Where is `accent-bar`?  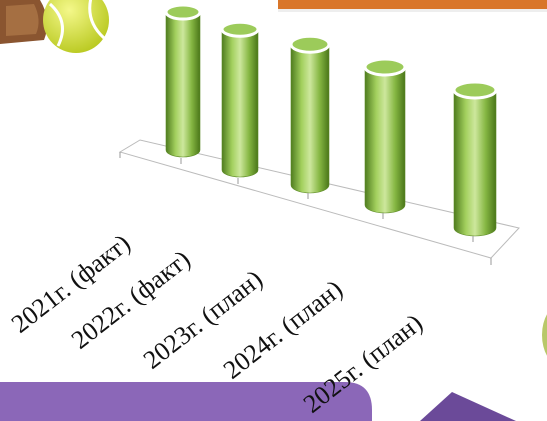
accent-bar is located at coordinates (412, 4).